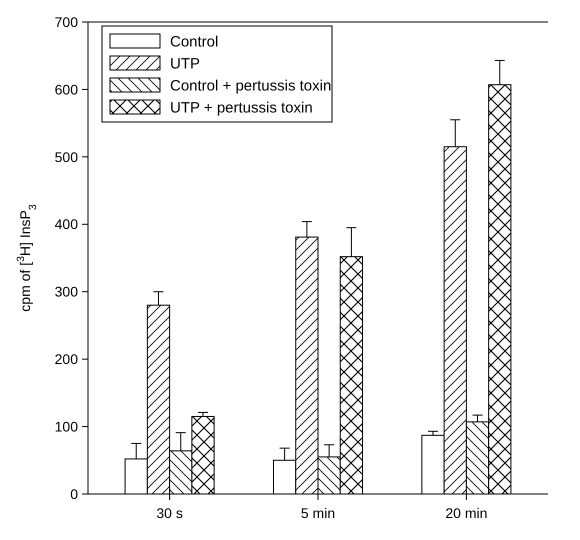 The width and height of the screenshot is (580, 540). I want to click on y-tick-label: 400, so click(66, 224).